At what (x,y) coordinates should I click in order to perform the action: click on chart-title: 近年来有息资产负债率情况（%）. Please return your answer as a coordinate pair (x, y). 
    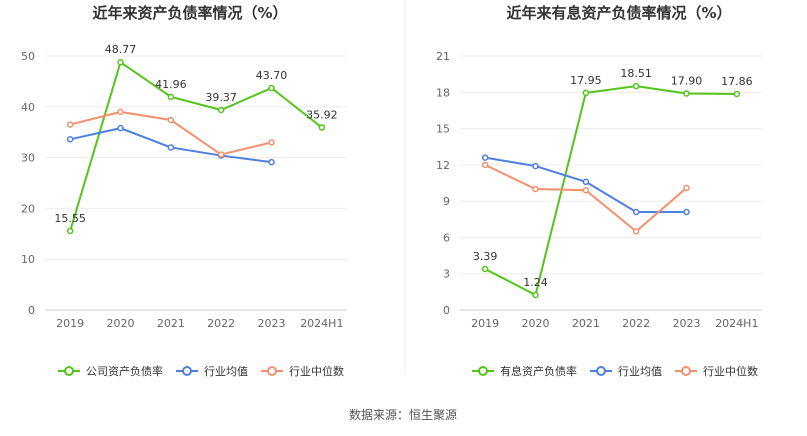
    Looking at the image, I should click on (618, 13).